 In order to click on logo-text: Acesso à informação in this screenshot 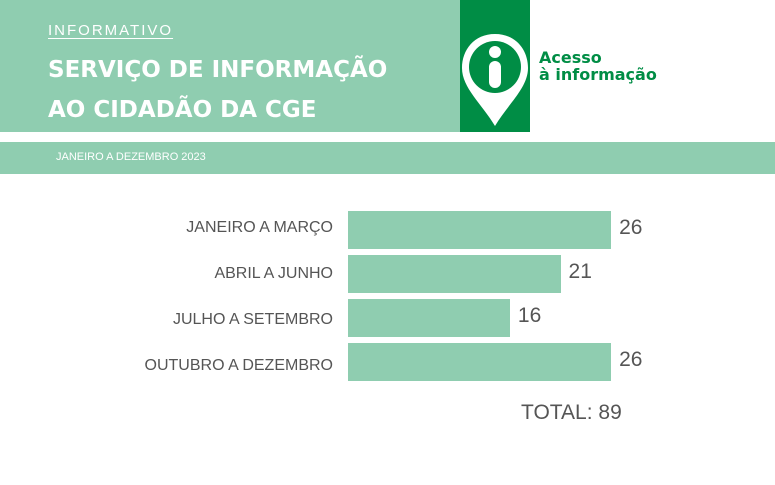, I will do `click(598, 66)`.